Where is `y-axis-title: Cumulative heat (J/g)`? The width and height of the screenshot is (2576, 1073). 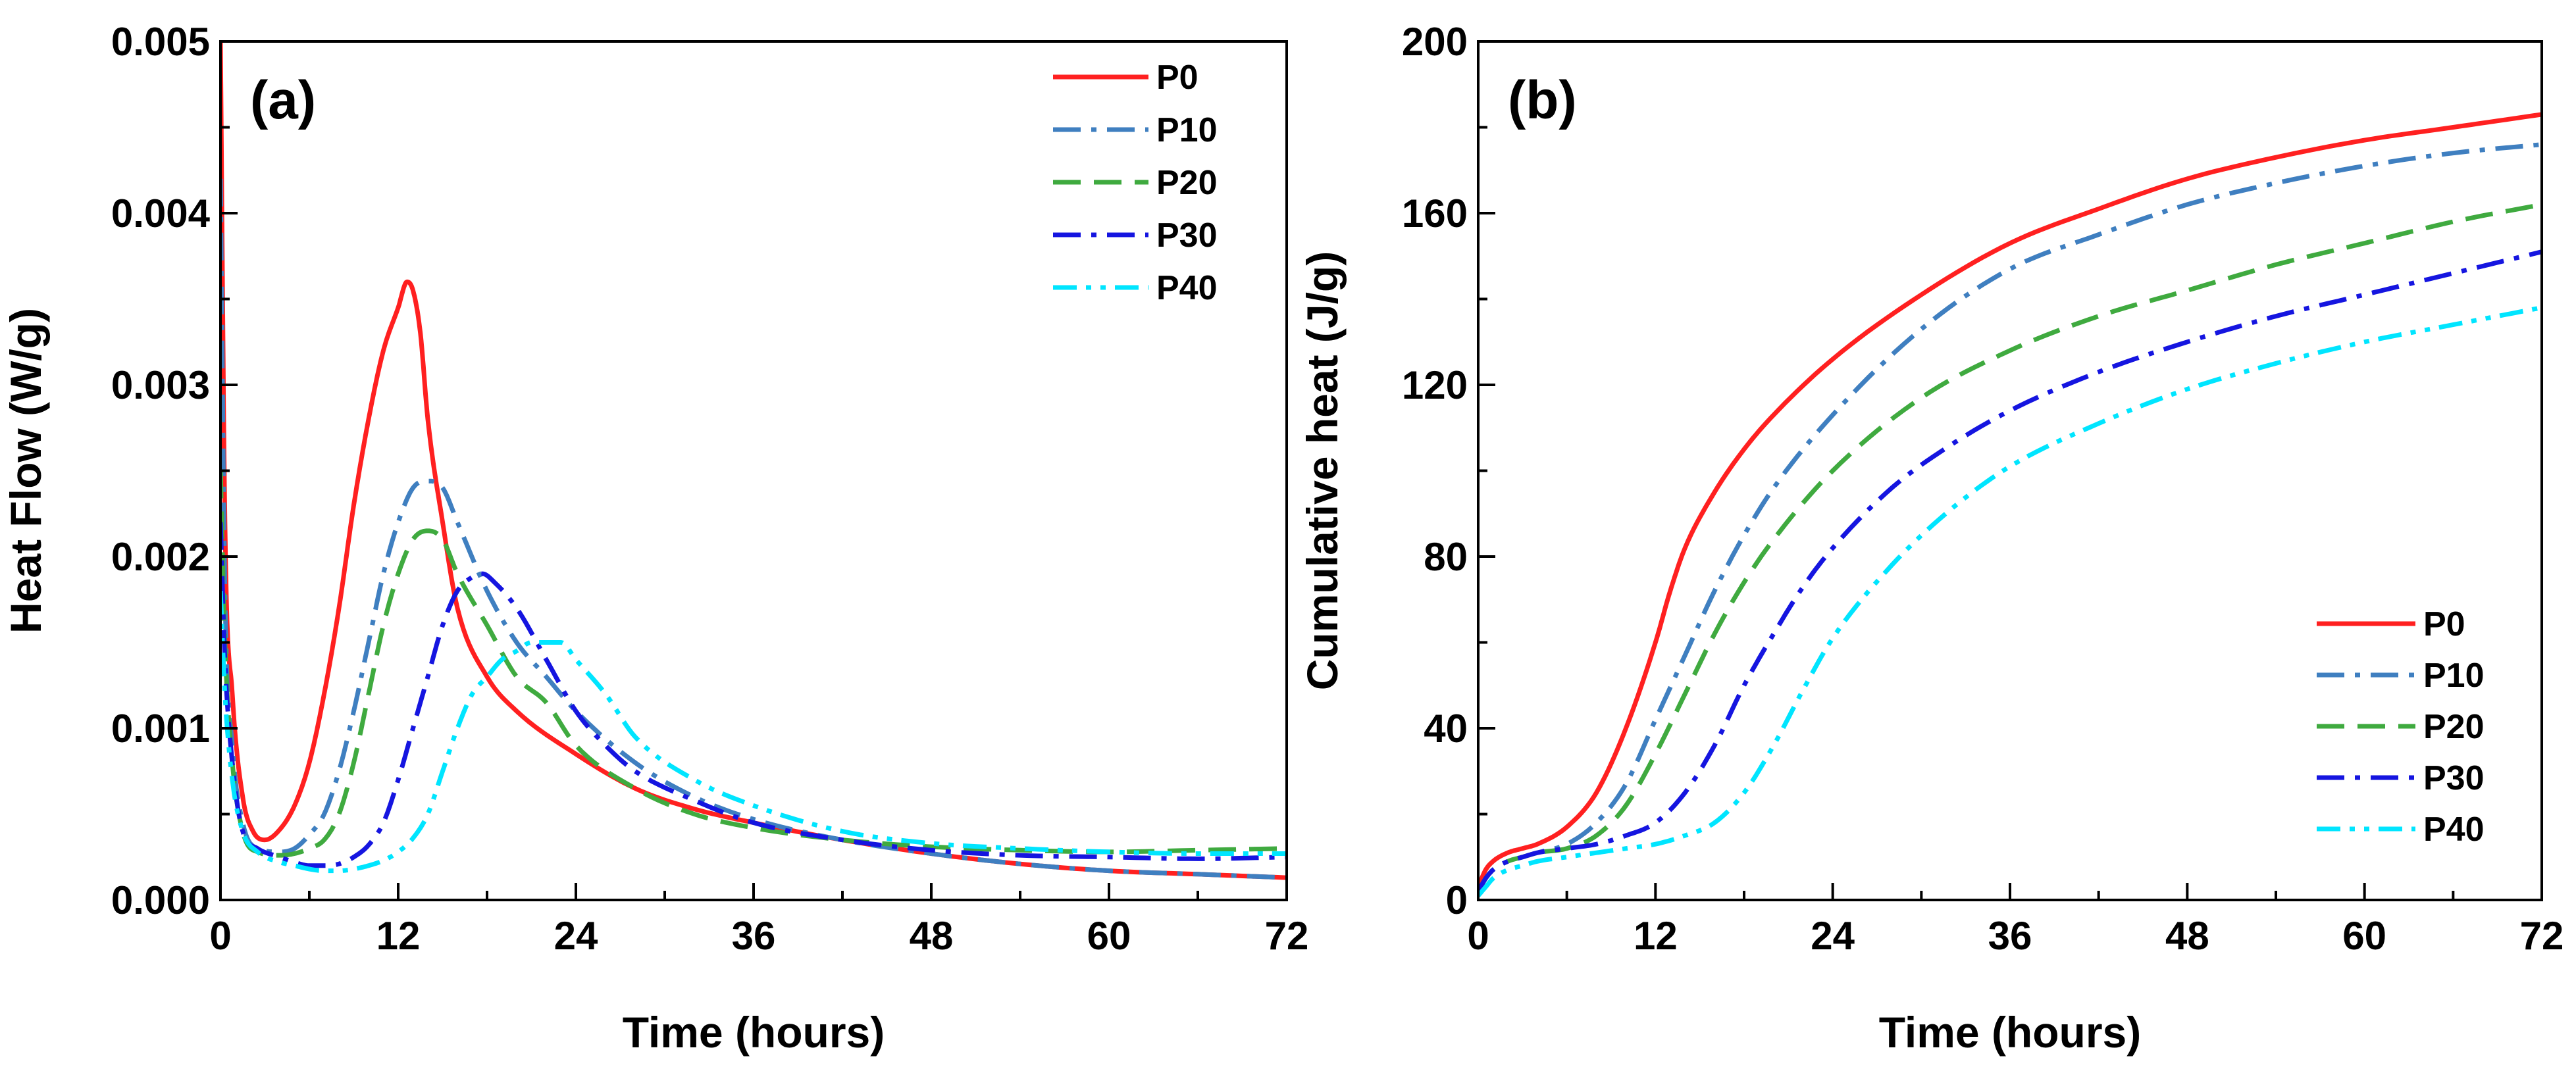
y-axis-title: Cumulative heat (J/g) is located at coordinates (1322, 470).